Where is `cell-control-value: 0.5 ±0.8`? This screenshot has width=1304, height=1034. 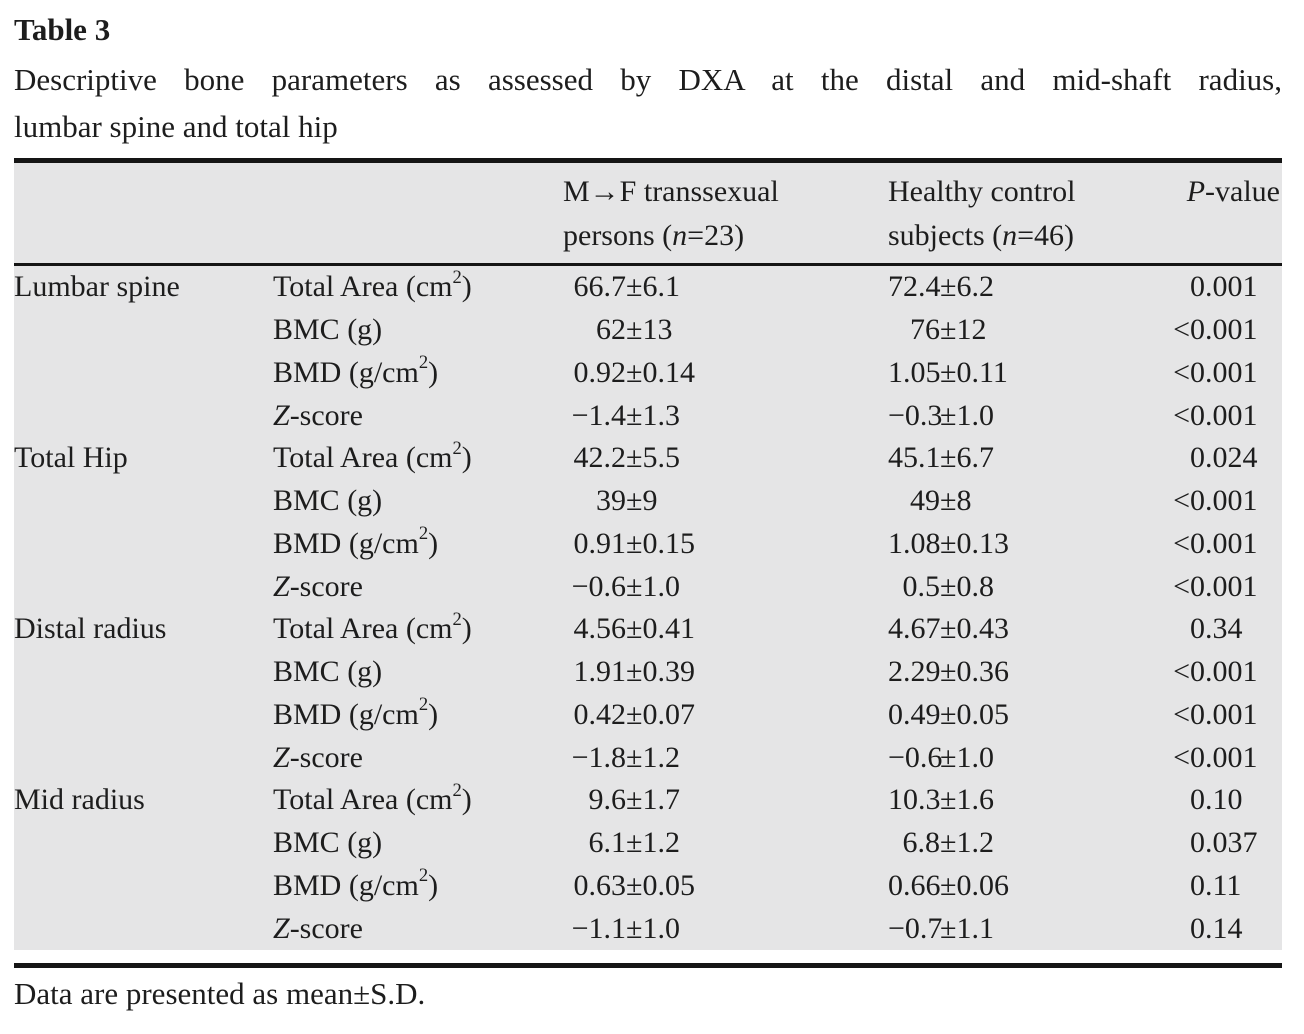 cell-control-value: 0.5 ±0.8 is located at coordinates (948, 586).